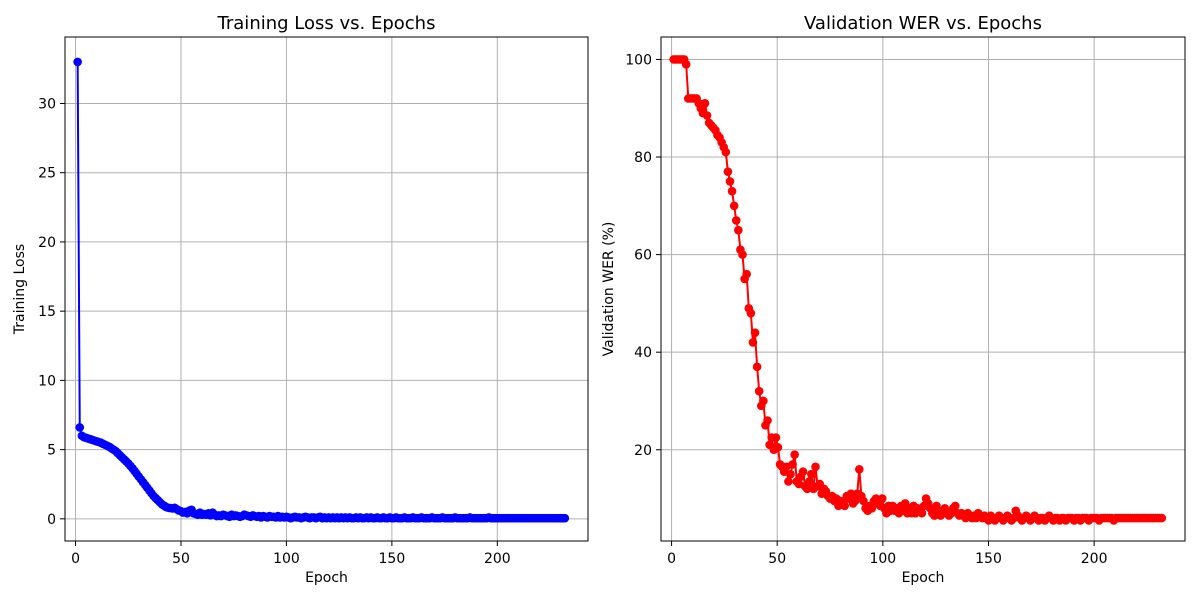  I want to click on chart-title: Validation WER vs. Epochs, so click(923, 23).